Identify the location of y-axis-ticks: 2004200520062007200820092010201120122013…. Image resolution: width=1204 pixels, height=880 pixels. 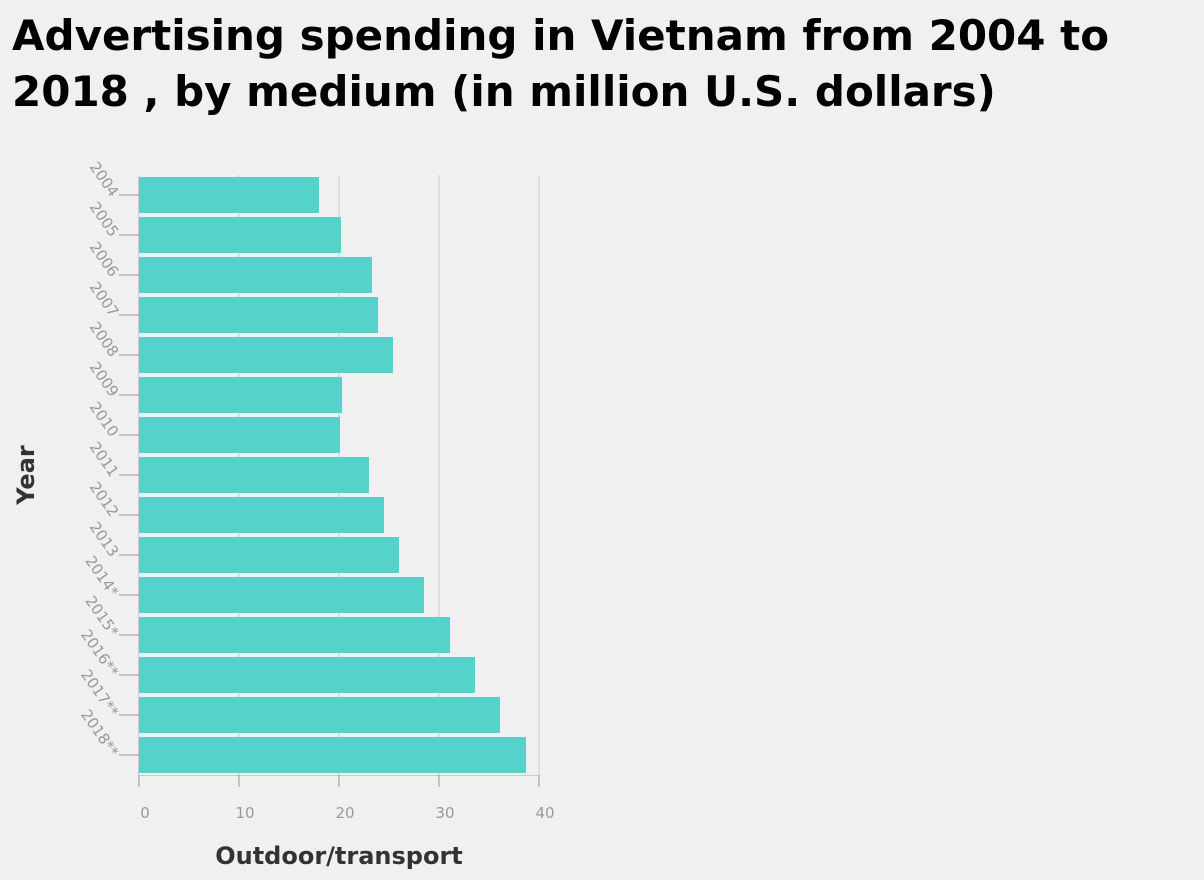
(108, 467).